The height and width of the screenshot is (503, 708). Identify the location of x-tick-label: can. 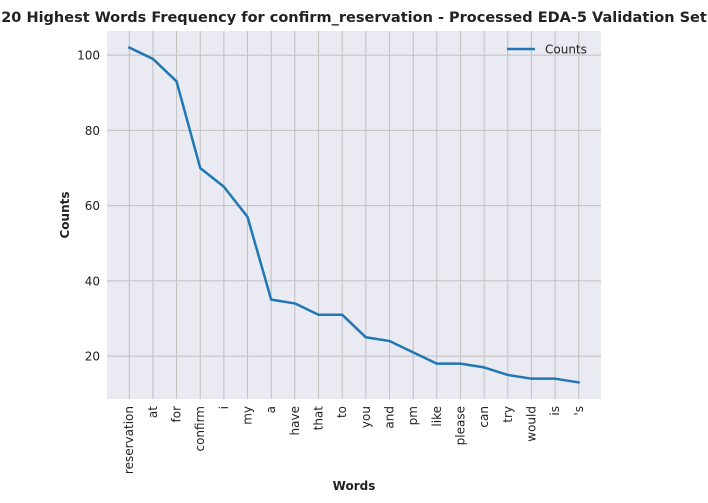
(484, 417).